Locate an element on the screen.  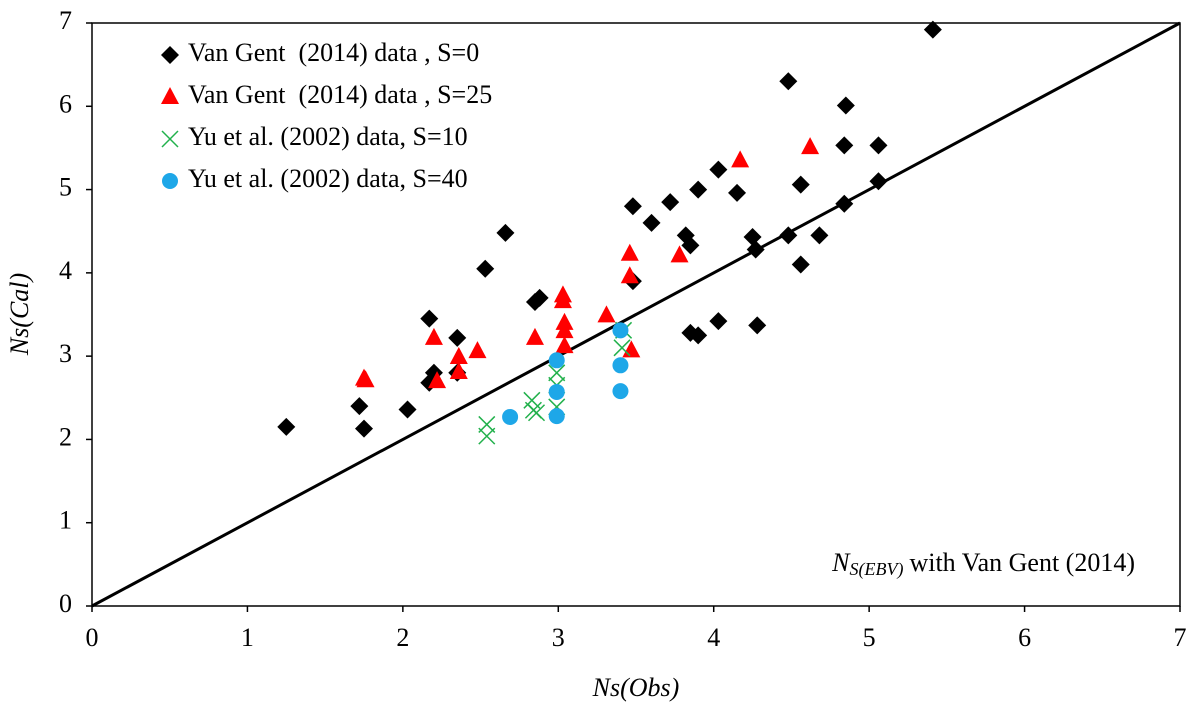
y-tick-label: 2 is located at coordinates (65, 436).